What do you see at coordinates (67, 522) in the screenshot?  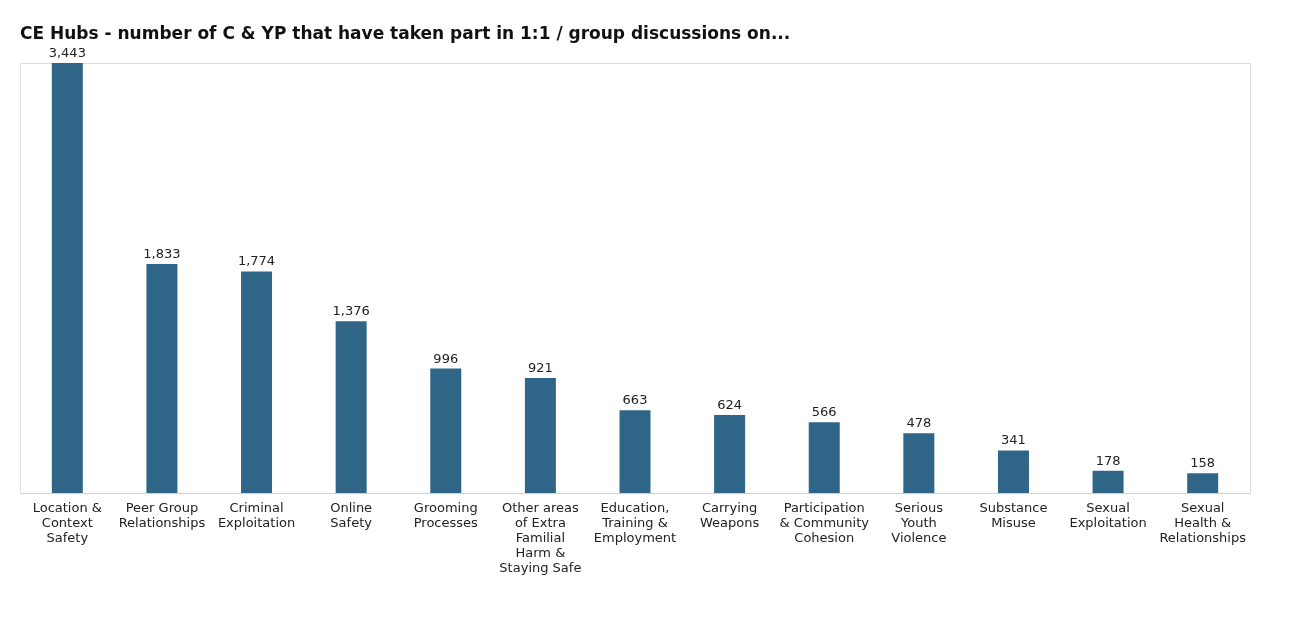 I see `x-tick-label: Location & Context Safety` at bounding box center [67, 522].